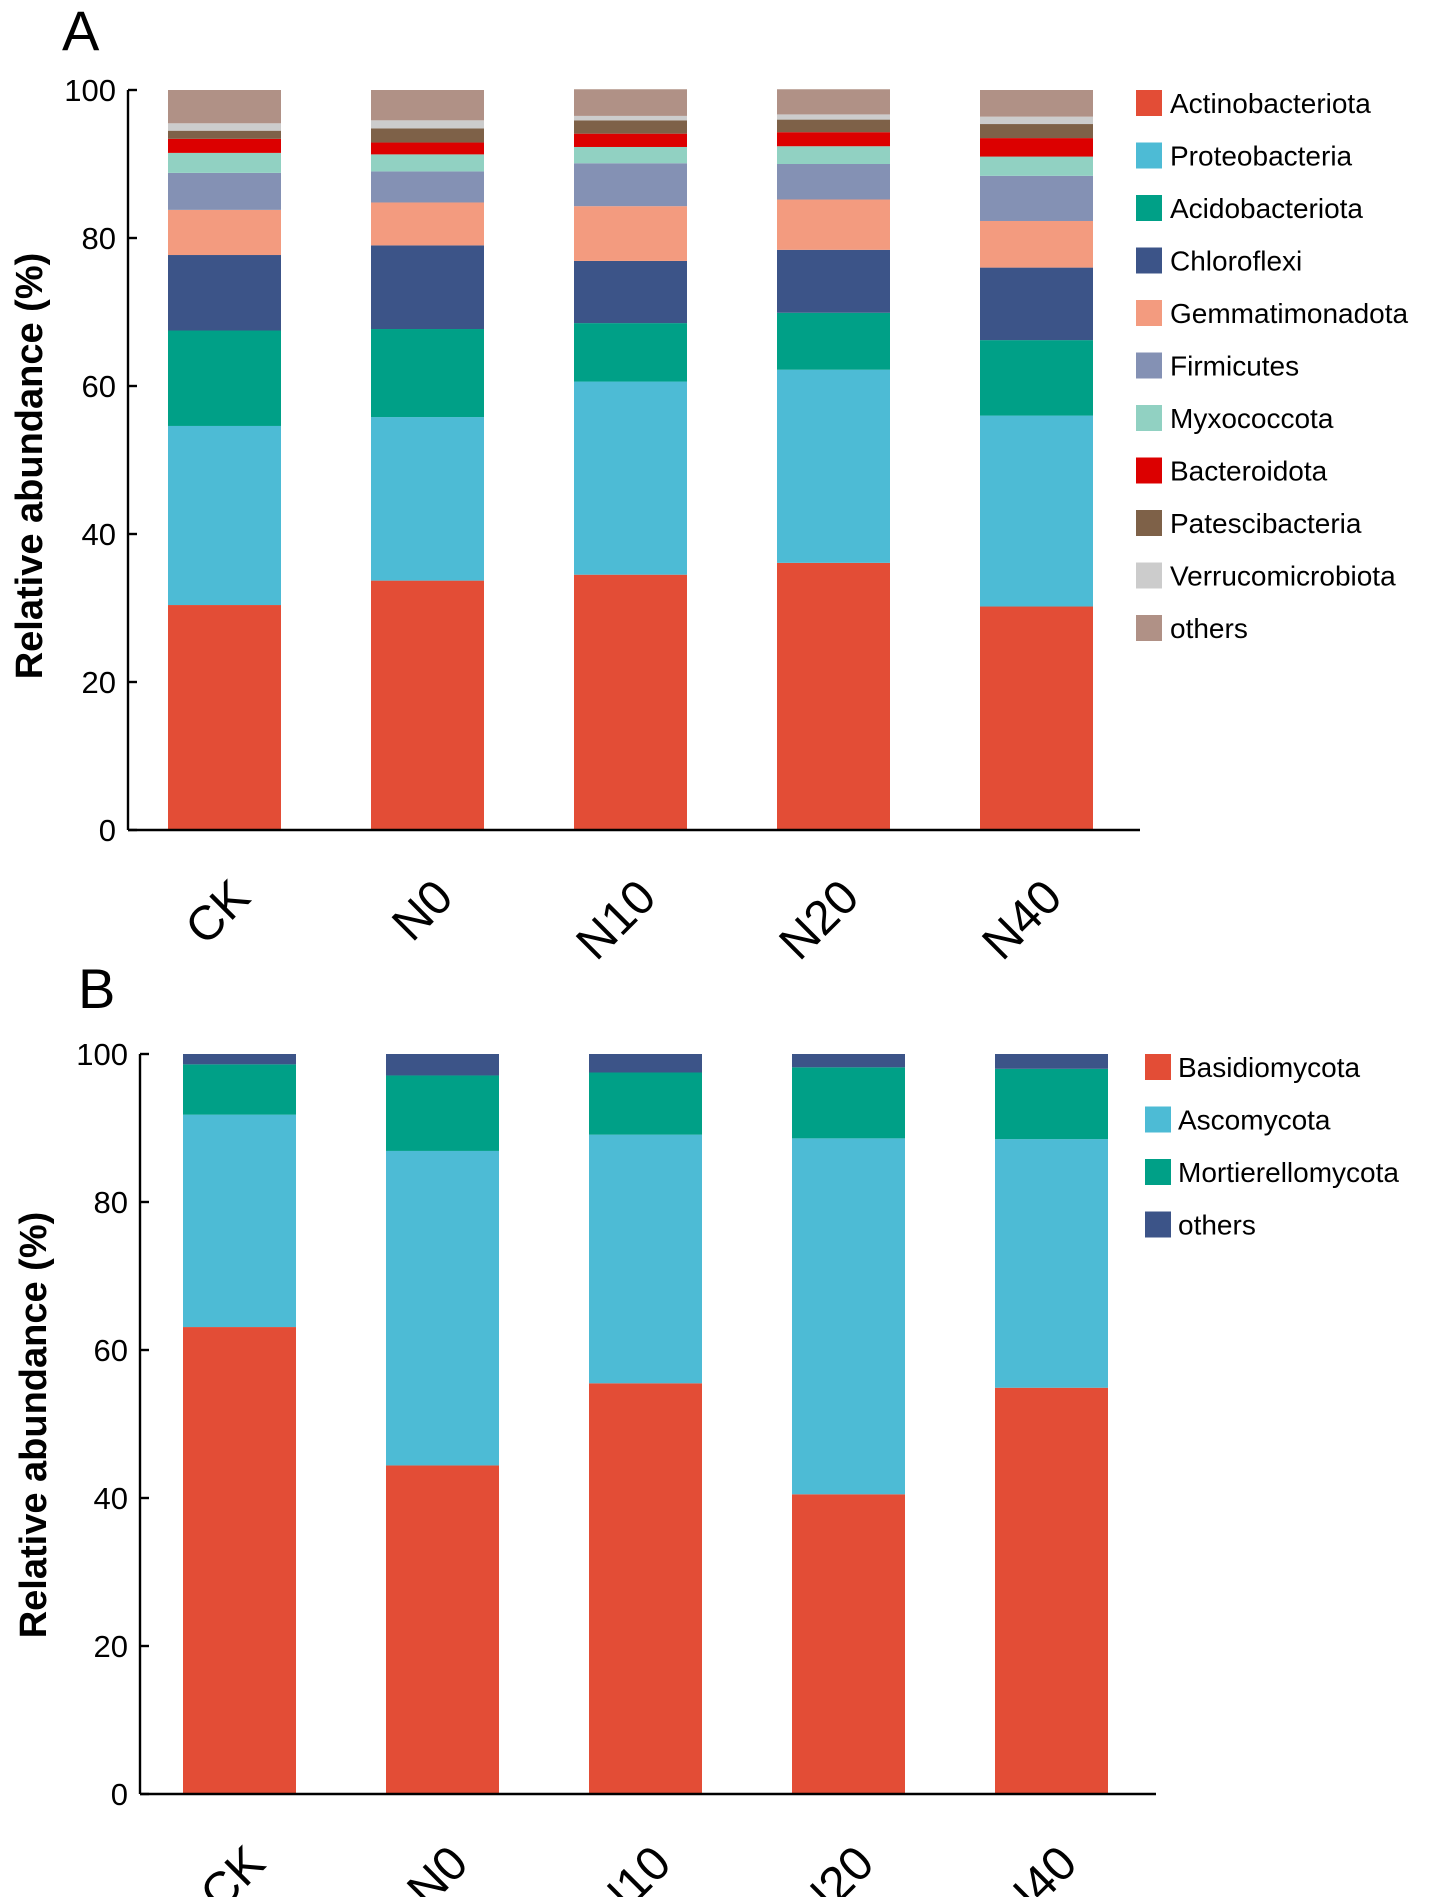 Image resolution: width=1429 pixels, height=1897 pixels. What do you see at coordinates (224, 107) in the screenshot?
I see `panel-a-bar-ck-others` at bounding box center [224, 107].